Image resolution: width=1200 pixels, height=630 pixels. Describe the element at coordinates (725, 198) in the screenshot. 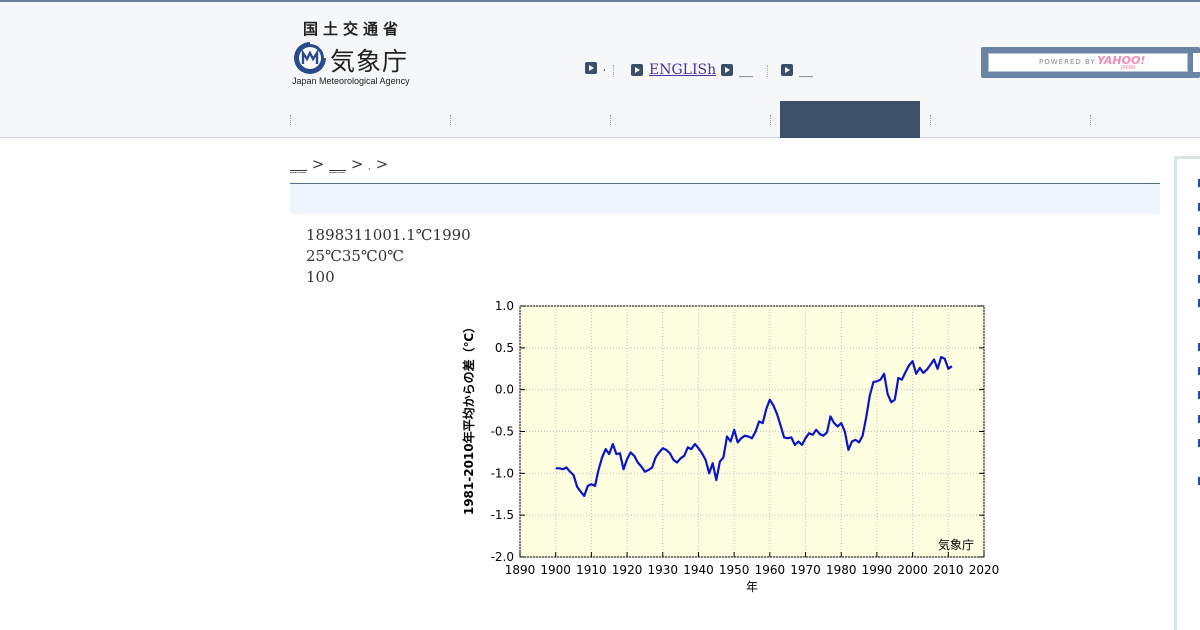

I see `page-title-bar` at that location.